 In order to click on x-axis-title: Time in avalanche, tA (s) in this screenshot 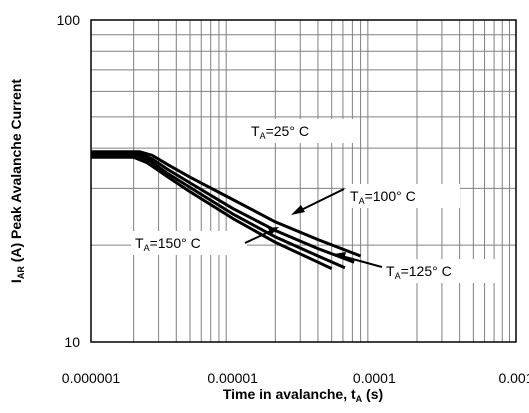, I will do `click(303, 395)`.